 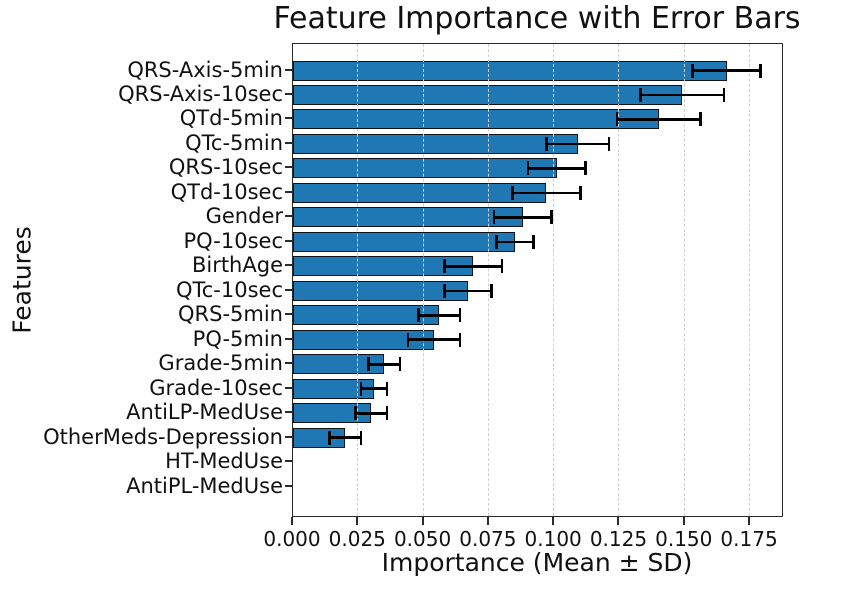 What do you see at coordinates (226, 191) in the screenshot?
I see `y-category-label: QTd-10sec` at bounding box center [226, 191].